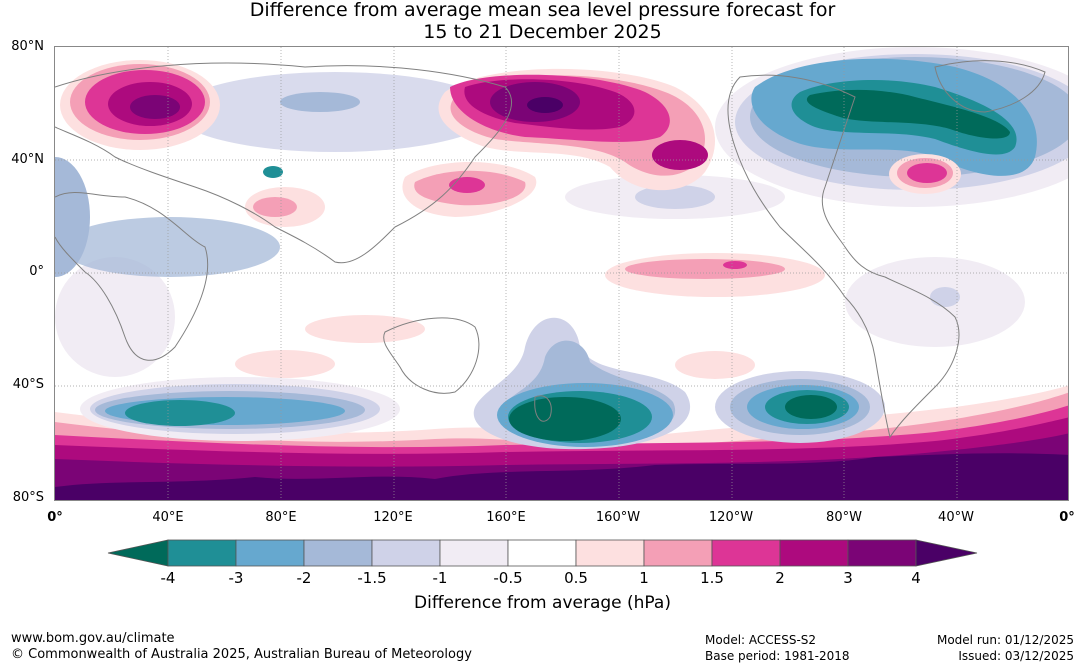 The height and width of the screenshot is (667, 1085). Describe the element at coordinates (1016, 656) in the screenshot. I see `footer-issued: Issued: 03/12/2025` at that location.